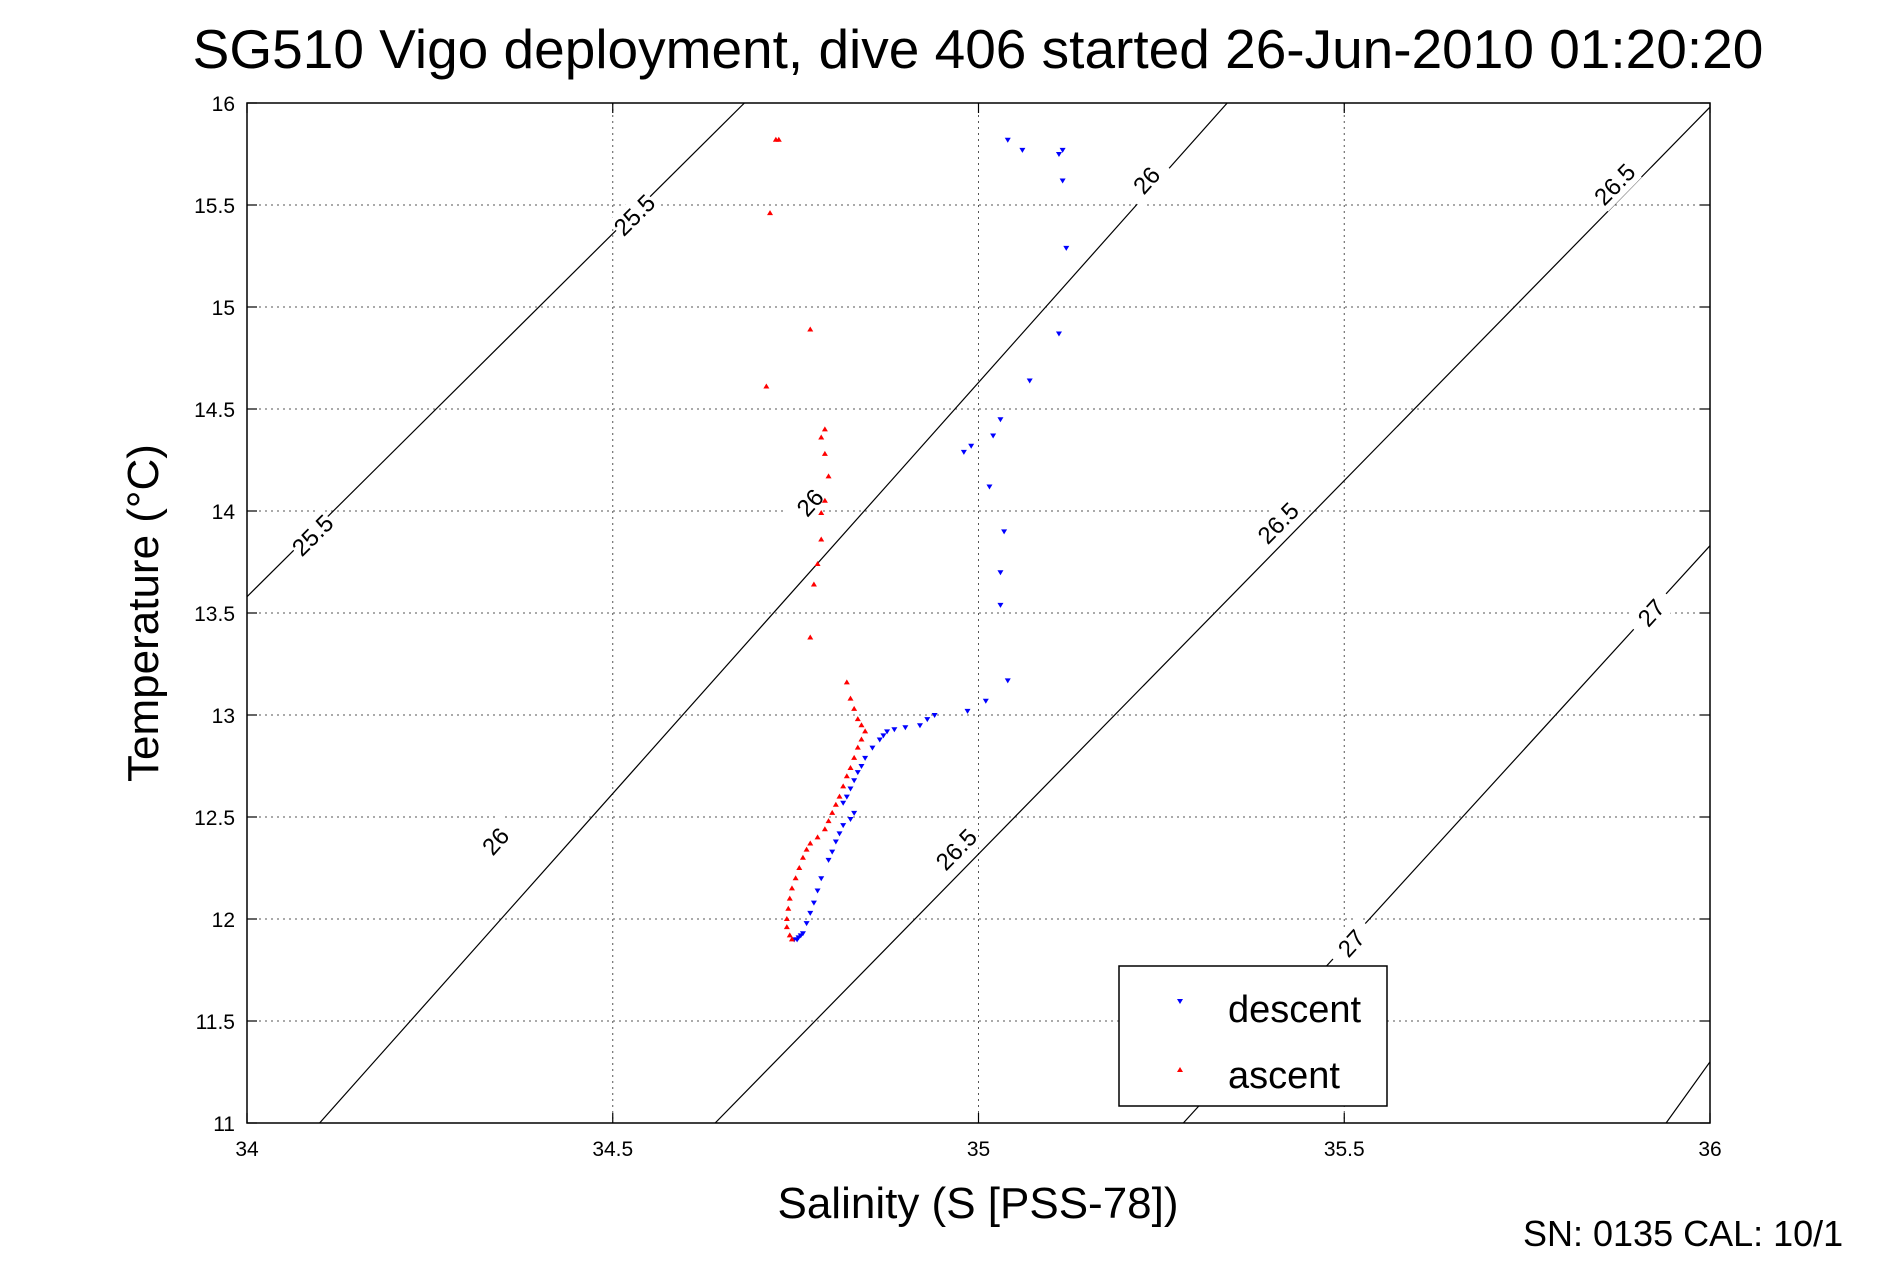  What do you see at coordinates (1295, 1010) in the screenshot?
I see `legend-descent-label: descent` at bounding box center [1295, 1010].